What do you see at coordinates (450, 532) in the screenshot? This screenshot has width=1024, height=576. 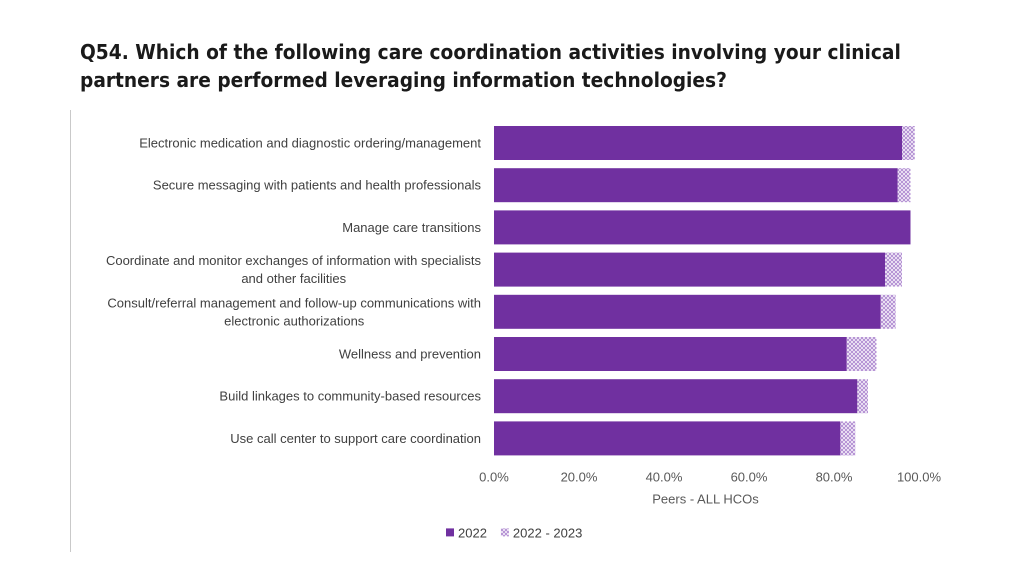 I see `legend-swatch-2022` at bounding box center [450, 532].